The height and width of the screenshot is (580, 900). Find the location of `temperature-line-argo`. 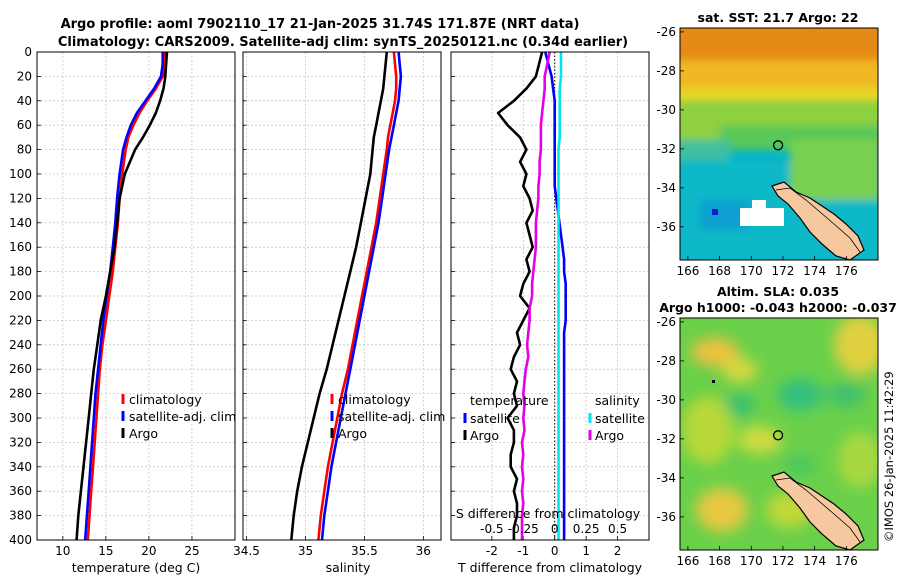

temperature-line-argo is located at coordinates (122, 296).